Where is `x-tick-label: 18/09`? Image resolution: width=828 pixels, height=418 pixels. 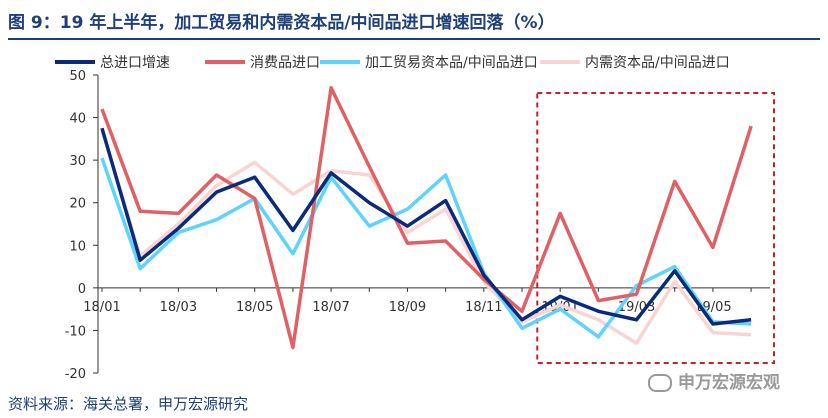 x-tick-label: 18/09 is located at coordinates (407, 307).